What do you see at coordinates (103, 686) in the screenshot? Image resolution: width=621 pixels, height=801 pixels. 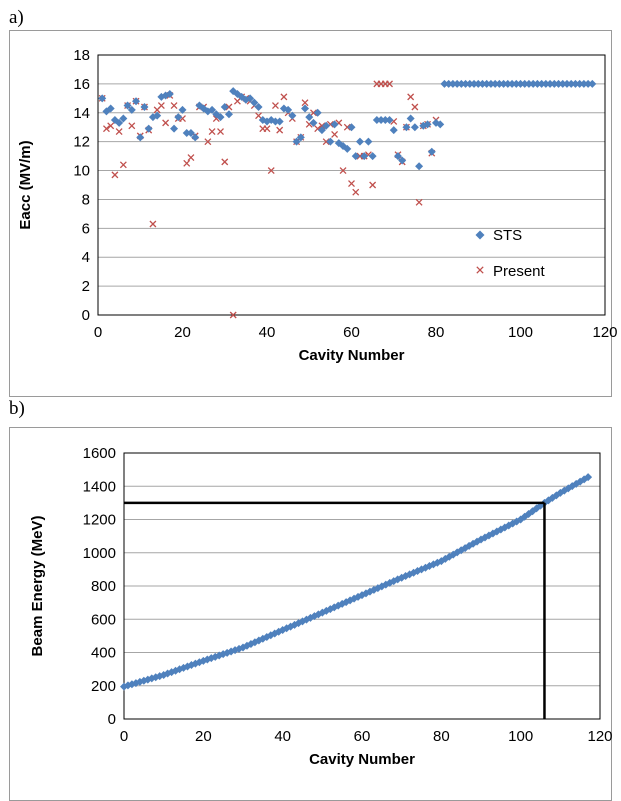 I see `y-tick-label: 200` at bounding box center [103, 686].